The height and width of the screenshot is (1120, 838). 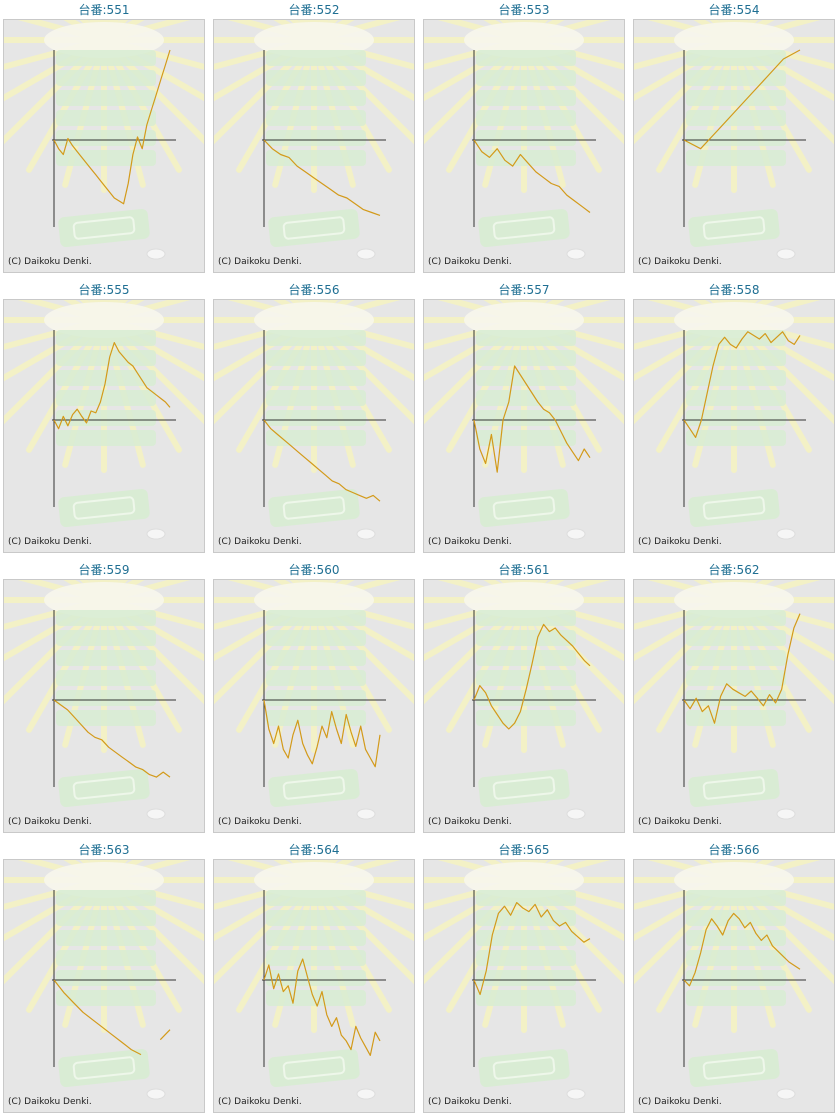 What do you see at coordinates (314, 570) in the screenshot?
I see `chart-title: 台番:560` at bounding box center [314, 570].